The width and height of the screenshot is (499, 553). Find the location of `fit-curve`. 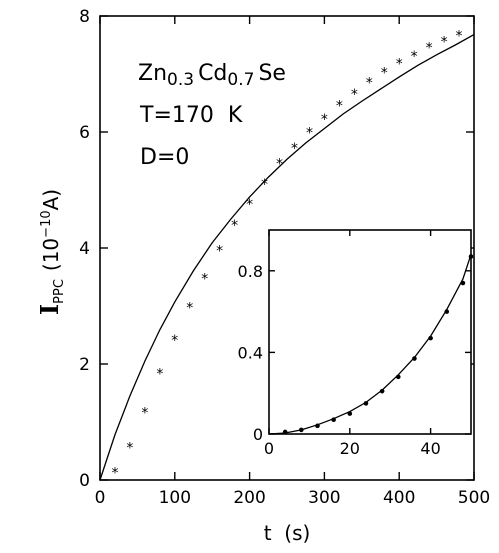

fit-curve is located at coordinates (370, 344).